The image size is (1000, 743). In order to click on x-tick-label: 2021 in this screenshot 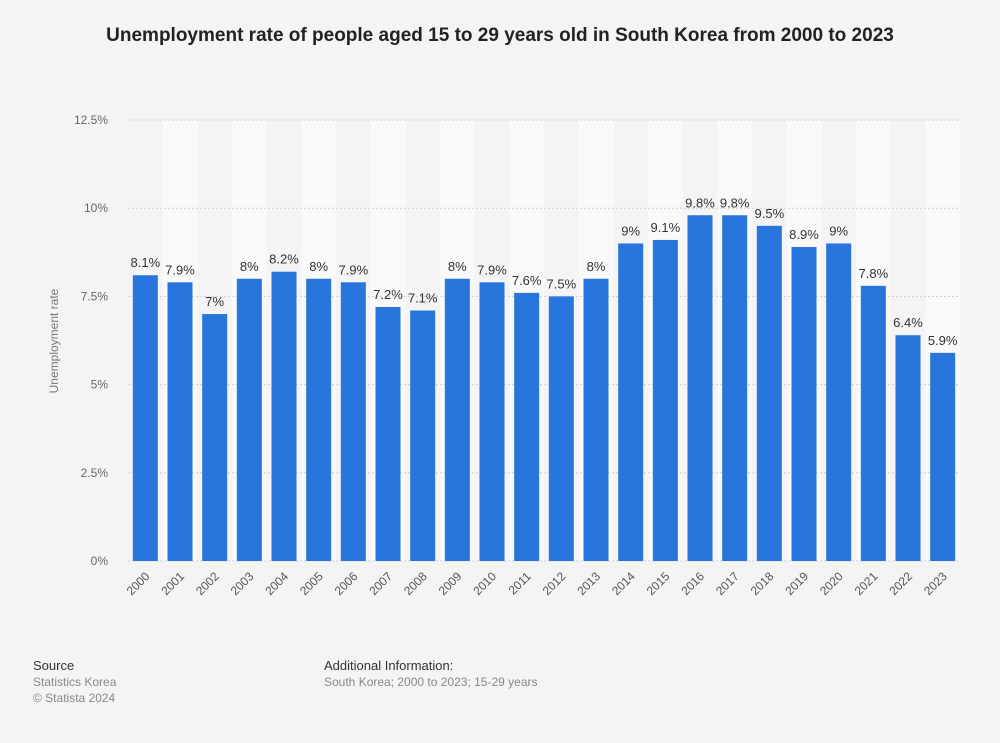, I will do `click(866, 583)`.